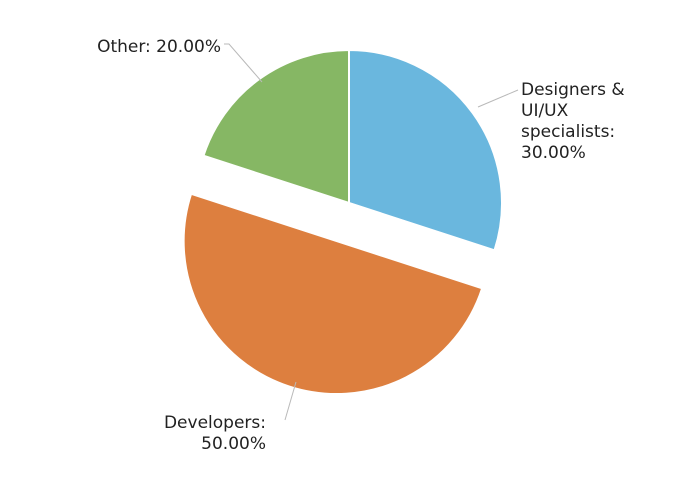 The image size is (692, 477). Describe the element at coordinates (425, 150) in the screenshot. I see `pie-slice-designers-ui-ux-specialists` at that location.